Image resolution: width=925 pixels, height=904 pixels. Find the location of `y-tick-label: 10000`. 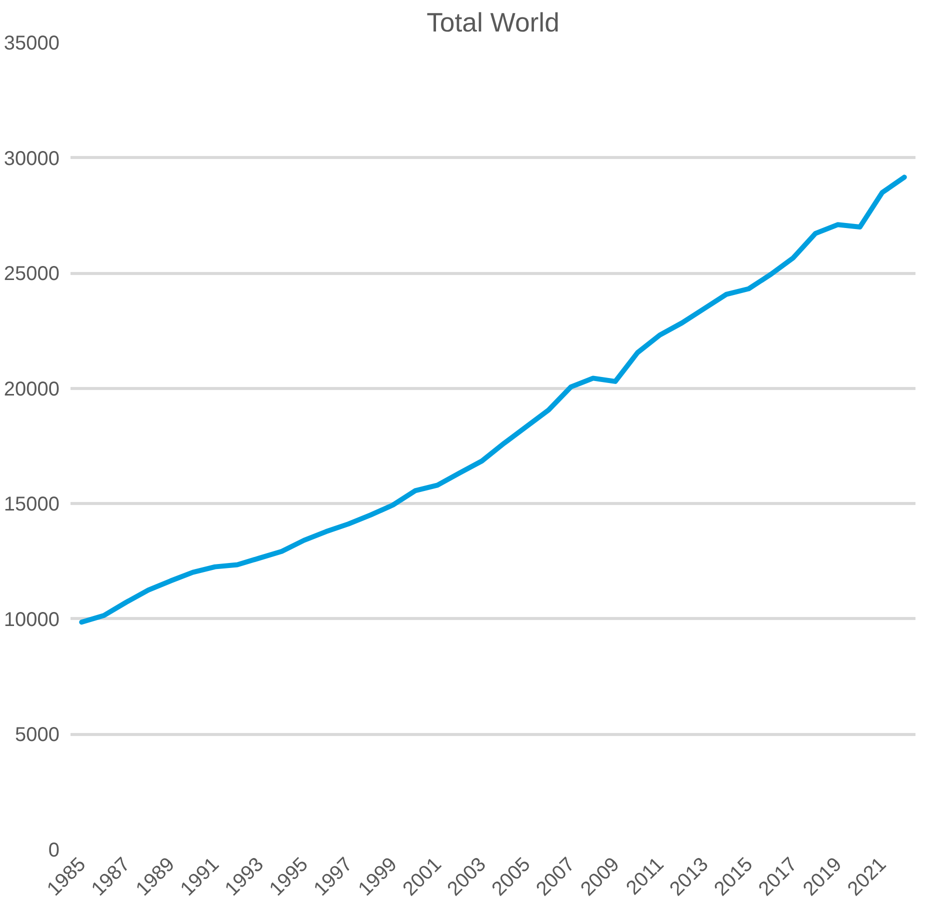

y-tick-label: 10000 is located at coordinates (32, 619).